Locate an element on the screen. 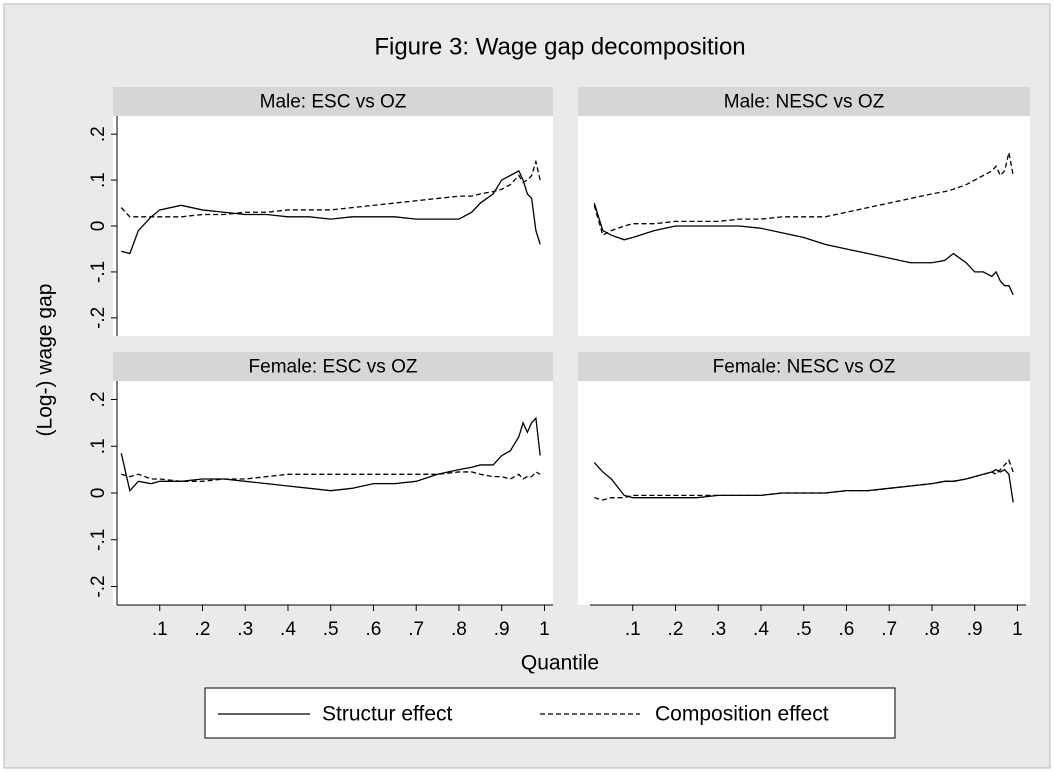 This screenshot has width=1054, height=772. y-axis-label: (Log-) wage gap is located at coordinates (45, 360).